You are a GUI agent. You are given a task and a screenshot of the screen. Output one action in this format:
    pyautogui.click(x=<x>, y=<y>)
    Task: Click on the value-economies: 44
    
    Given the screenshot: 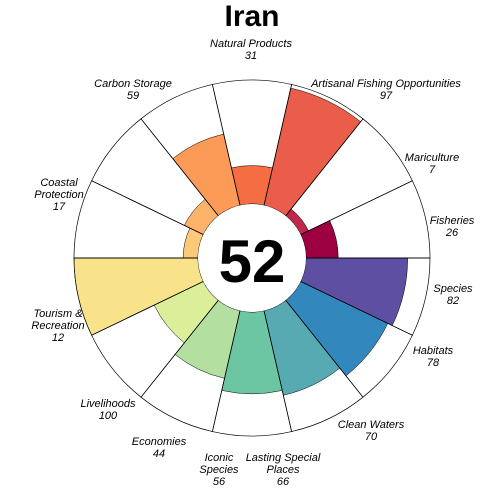 What is the action you would take?
    pyautogui.click(x=159, y=454)
    